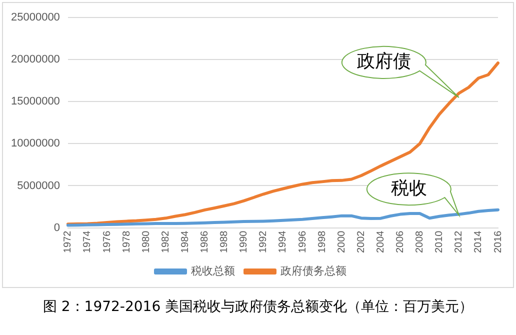 The image size is (516, 335). I want to click on y-tick-label: 10000000, so click(35, 144).